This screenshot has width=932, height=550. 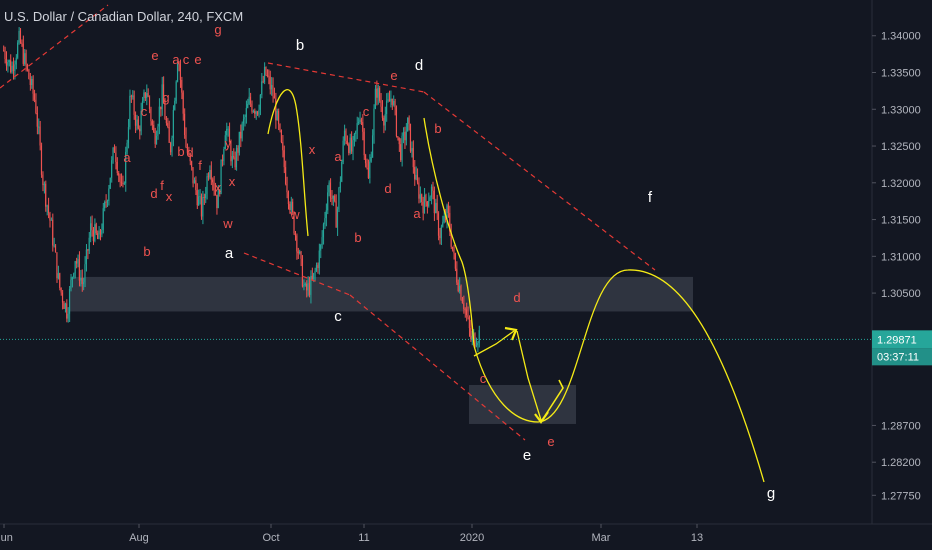 I want to click on wave-label-c: c, so click(x=338, y=316).